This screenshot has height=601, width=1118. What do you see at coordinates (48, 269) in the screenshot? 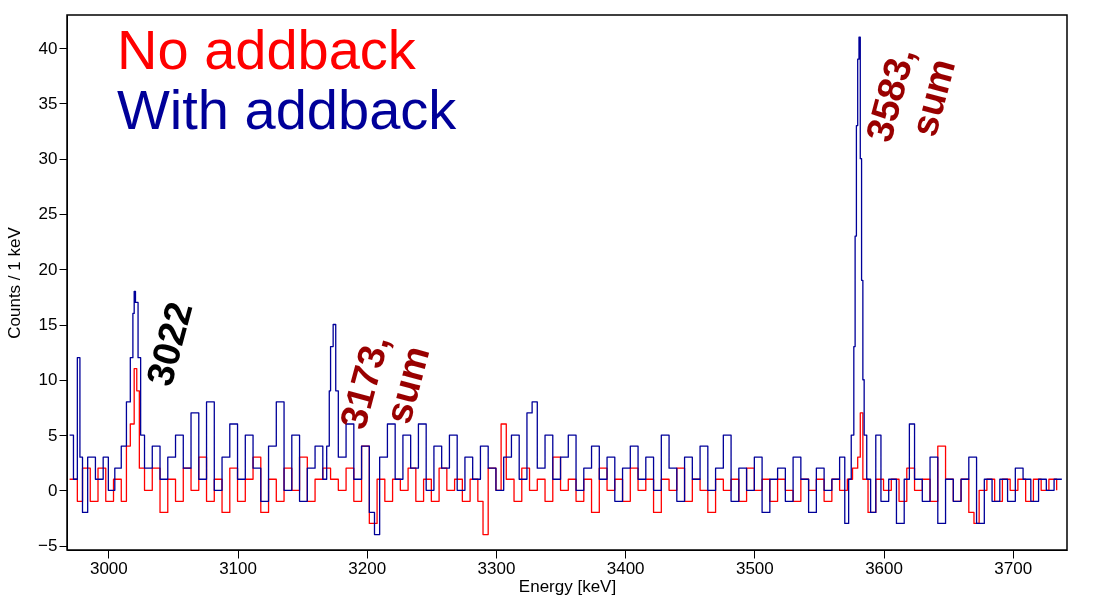
I see `y-tick-label: 20` at bounding box center [48, 269].